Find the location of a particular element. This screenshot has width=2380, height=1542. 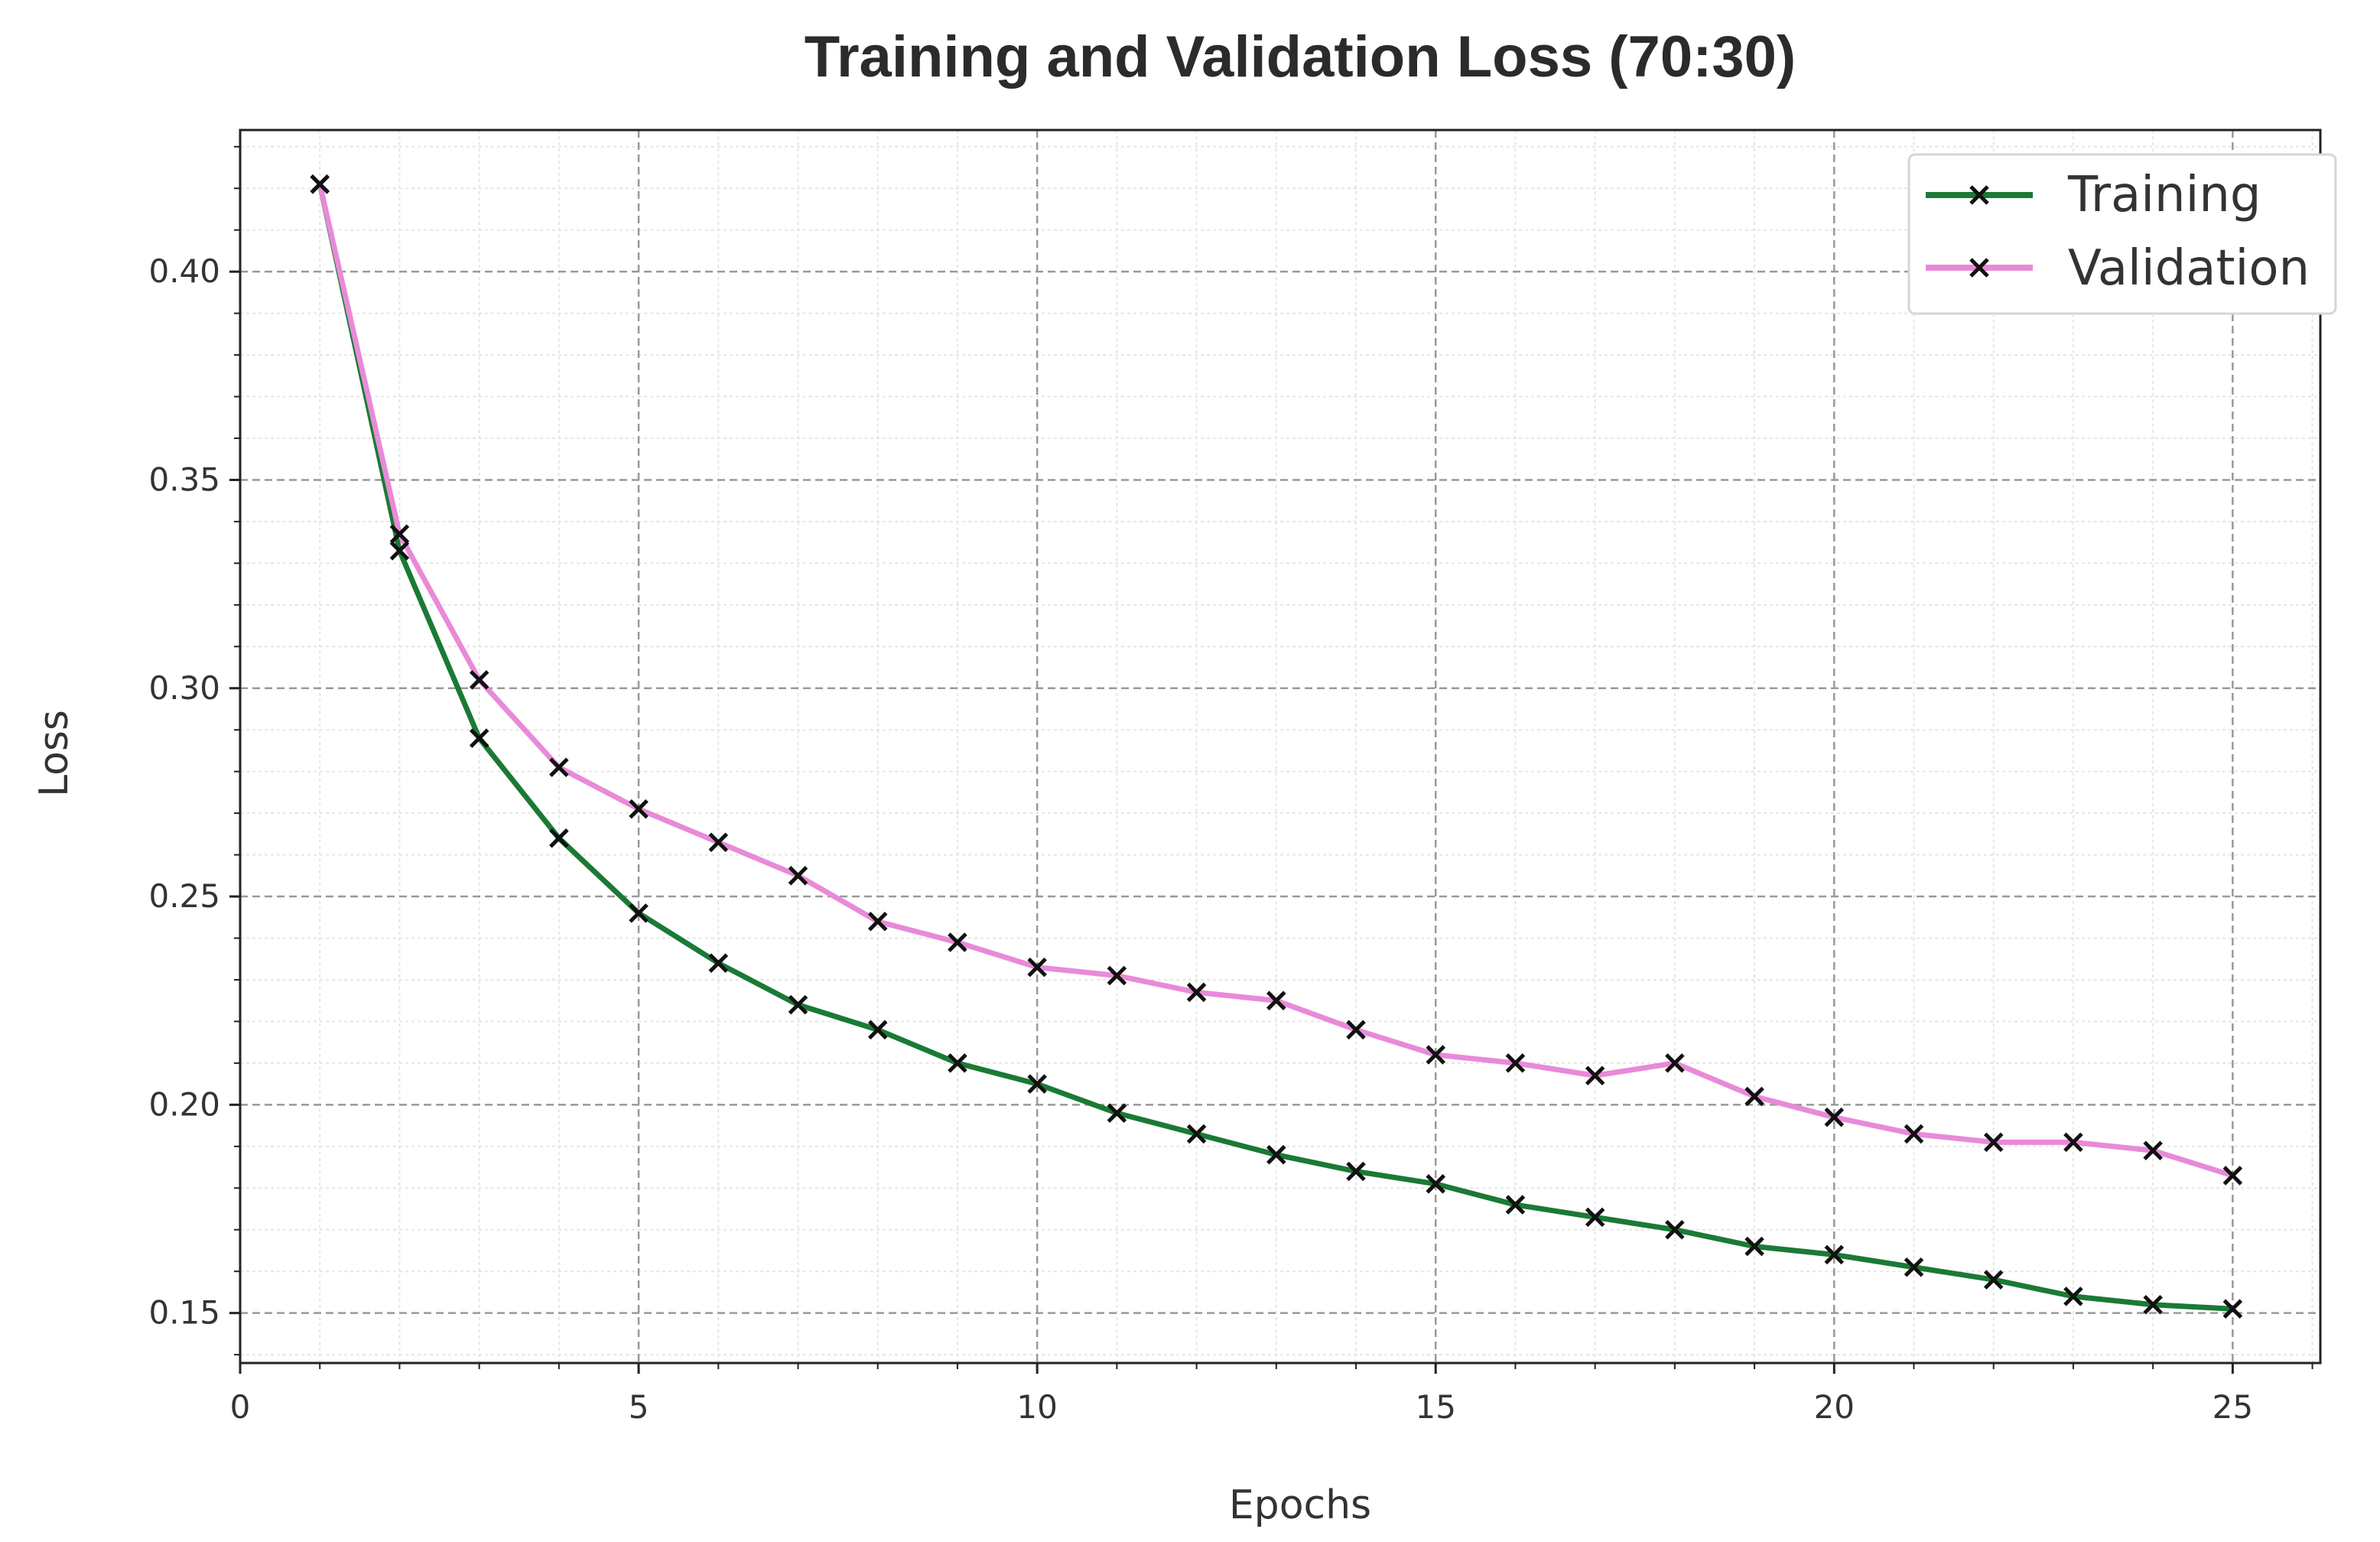

legend-marker-validation is located at coordinates (1979, 268).